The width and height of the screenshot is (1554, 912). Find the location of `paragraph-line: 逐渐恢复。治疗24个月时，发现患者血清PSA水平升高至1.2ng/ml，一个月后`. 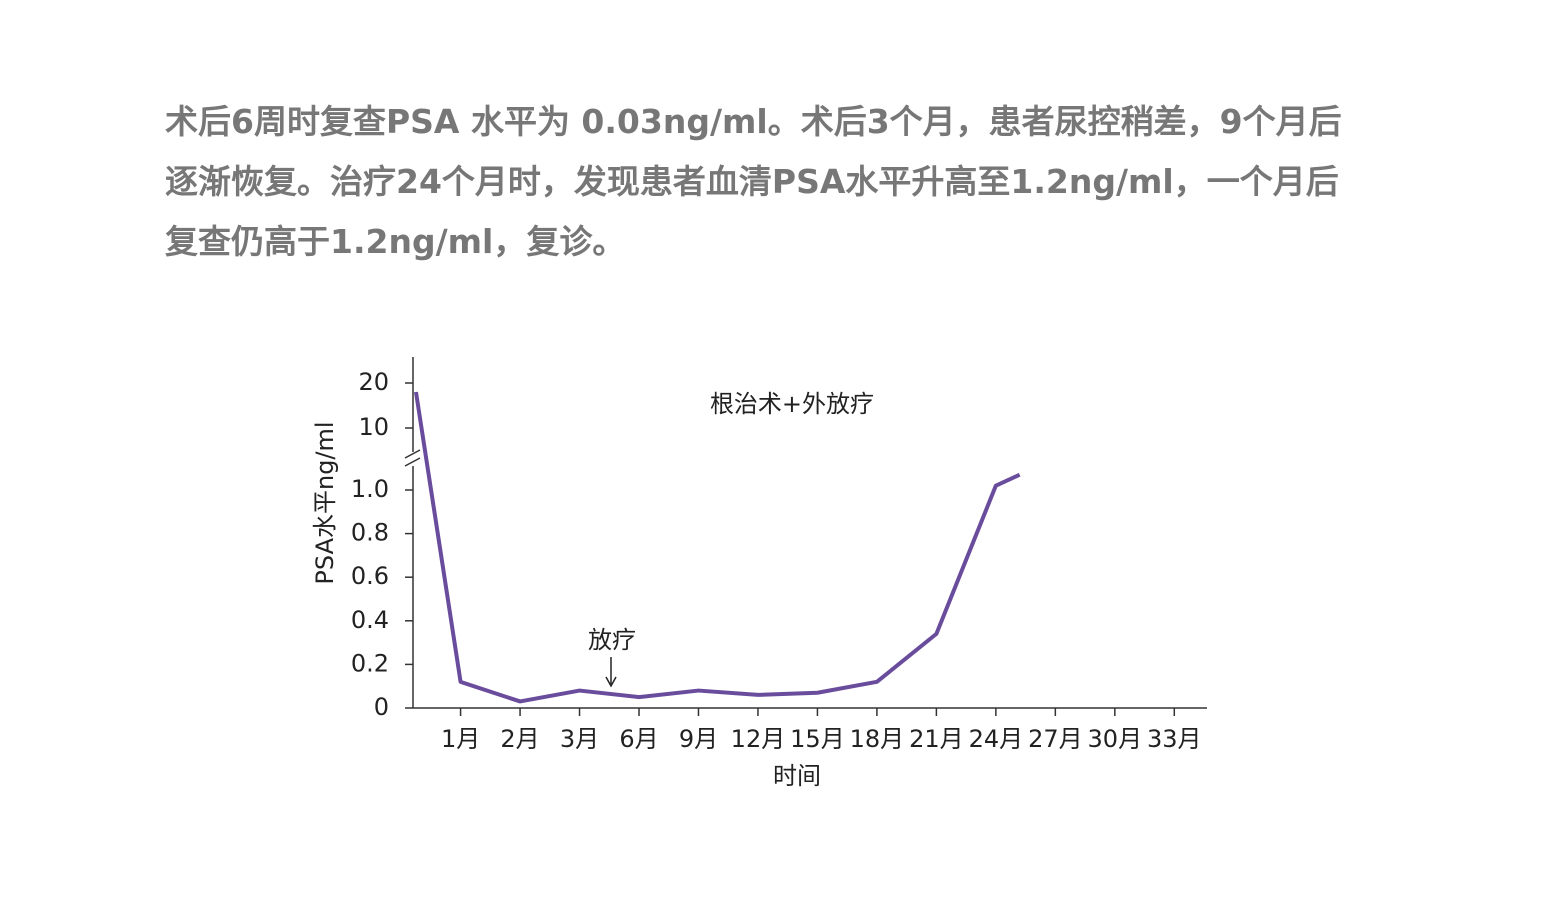

paragraph-line: 逐渐恢复。治疗24个月时，发现患者血清PSA水平升高至1.2ng/ml，一个月后 is located at coordinates (752, 181).